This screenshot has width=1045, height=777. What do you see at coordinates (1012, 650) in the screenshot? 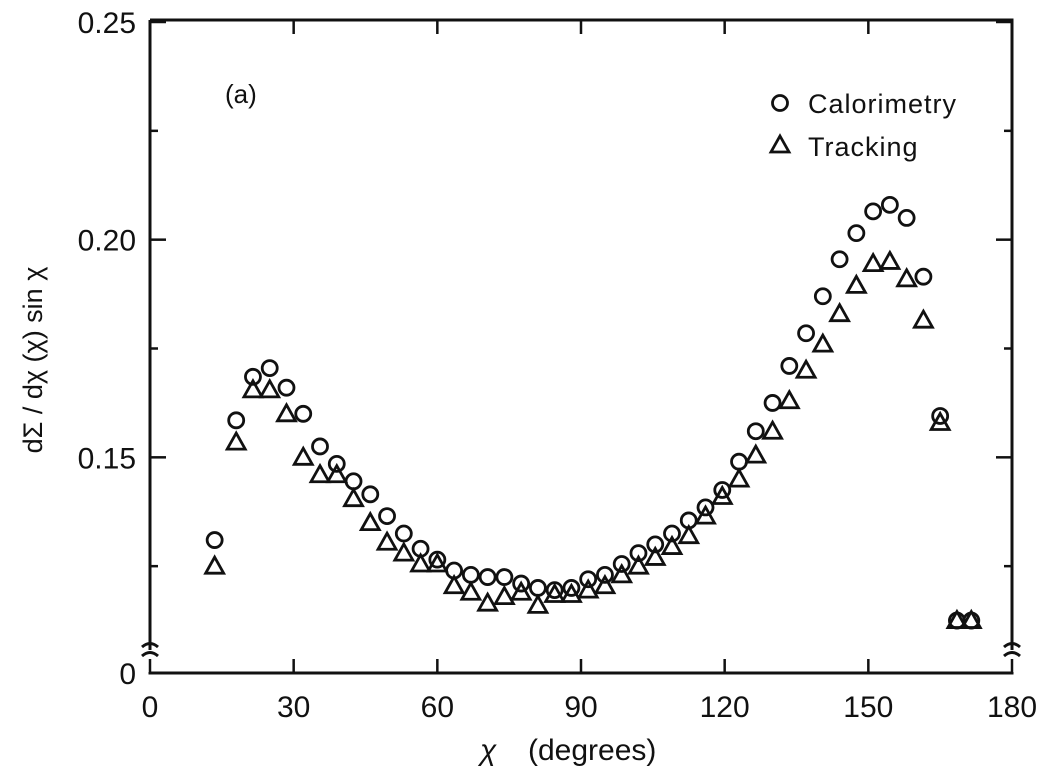
I see `y-axis-break-right` at bounding box center [1012, 650].